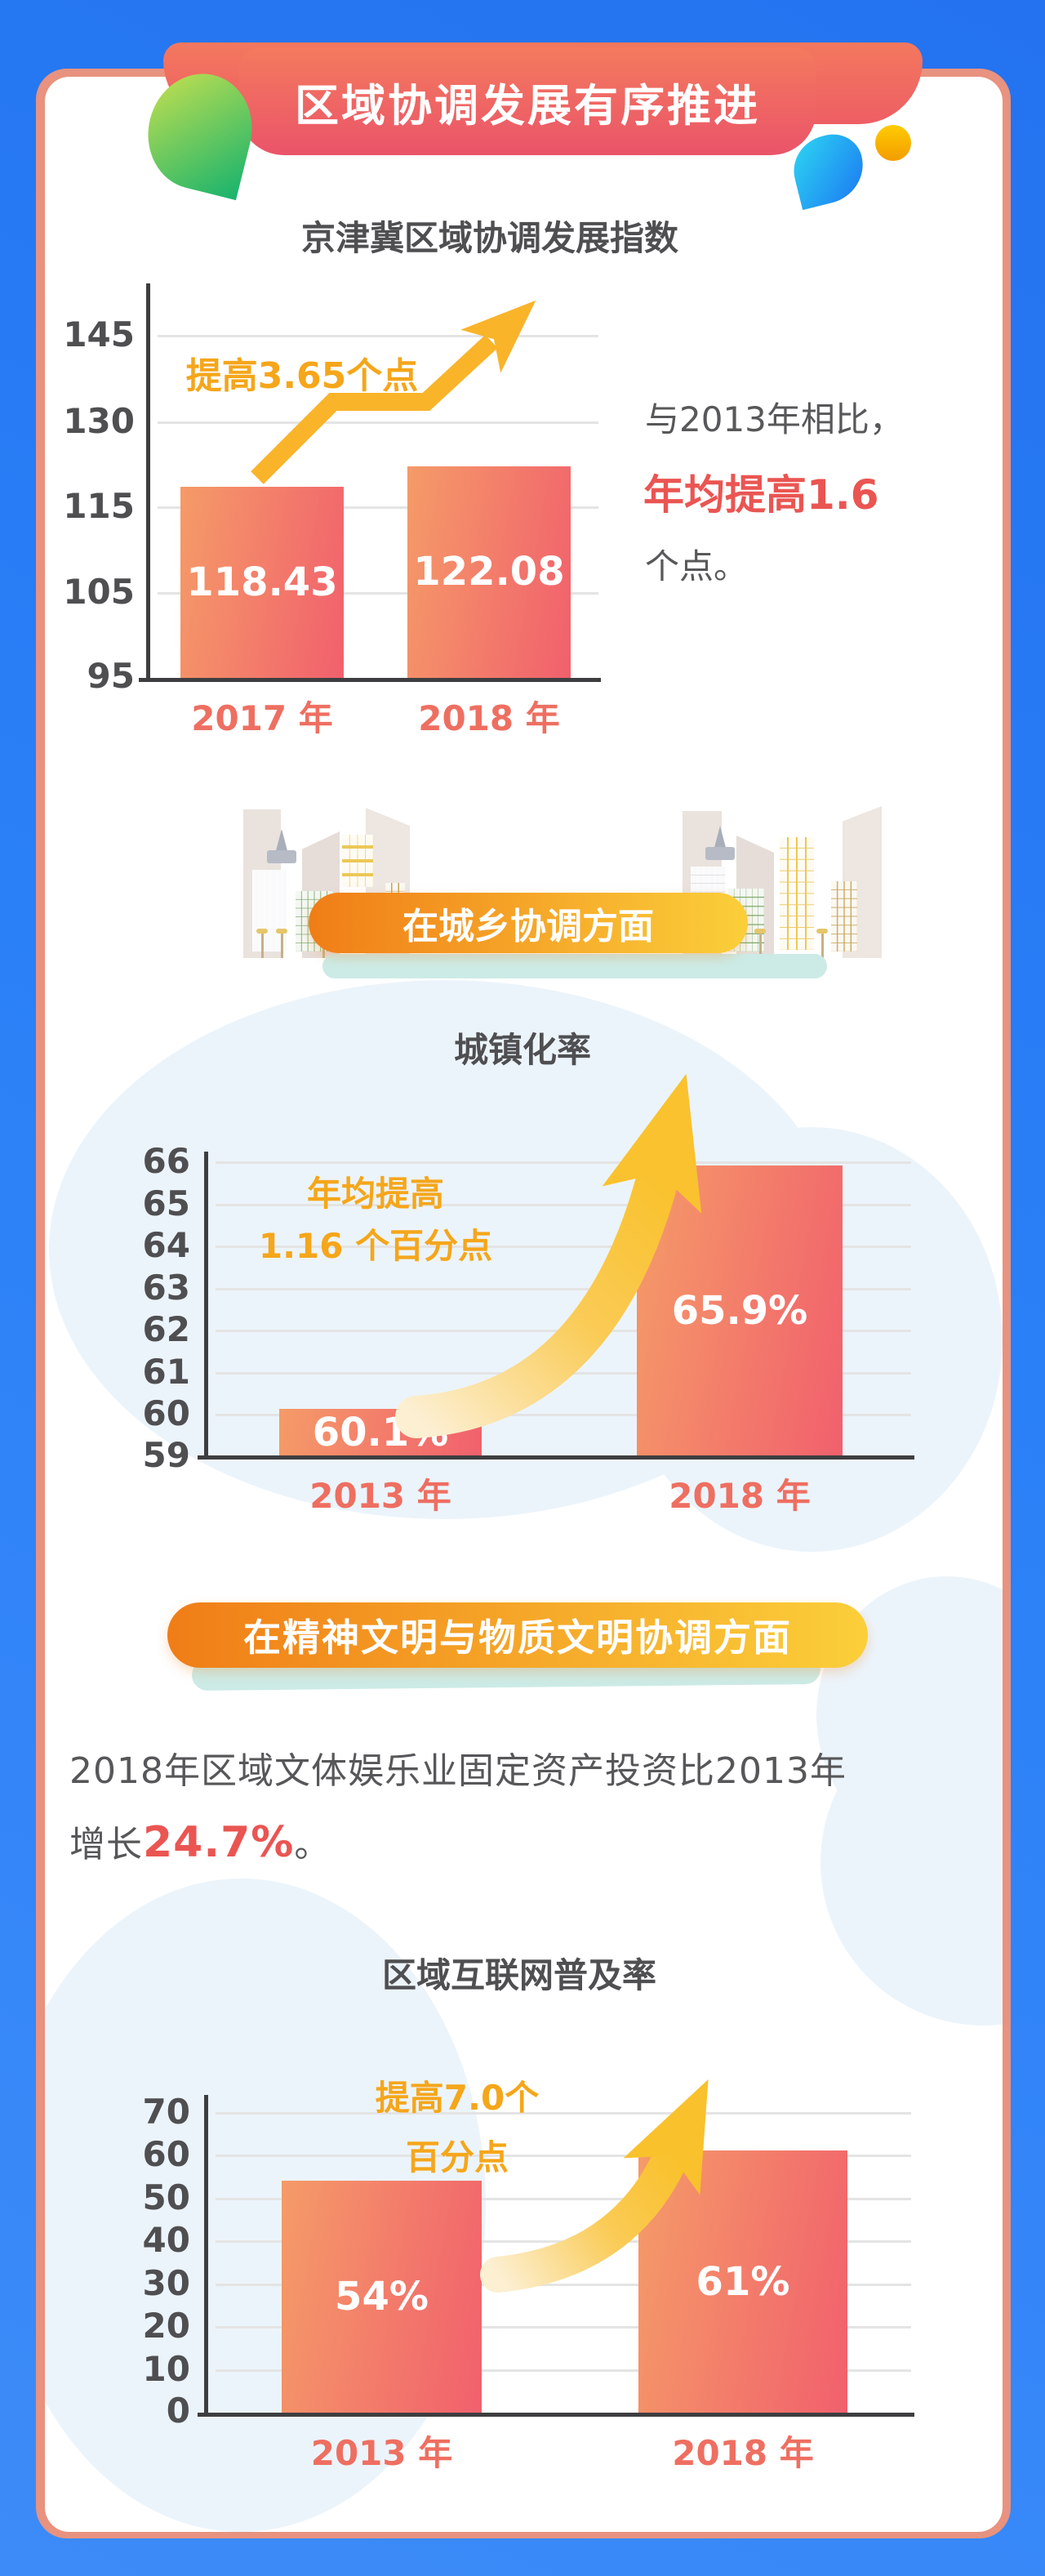  What do you see at coordinates (518, 1975) in the screenshot?
I see `internet-chart-title: 区域互联网普及率` at bounding box center [518, 1975].